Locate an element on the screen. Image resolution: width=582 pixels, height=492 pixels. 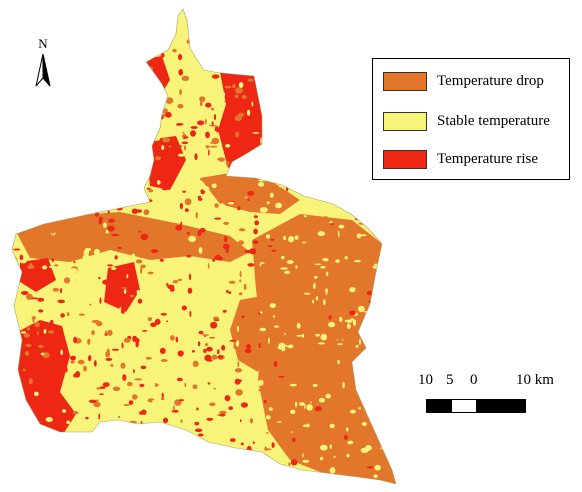
legend-label: Stable temperature is located at coordinates (493, 120).